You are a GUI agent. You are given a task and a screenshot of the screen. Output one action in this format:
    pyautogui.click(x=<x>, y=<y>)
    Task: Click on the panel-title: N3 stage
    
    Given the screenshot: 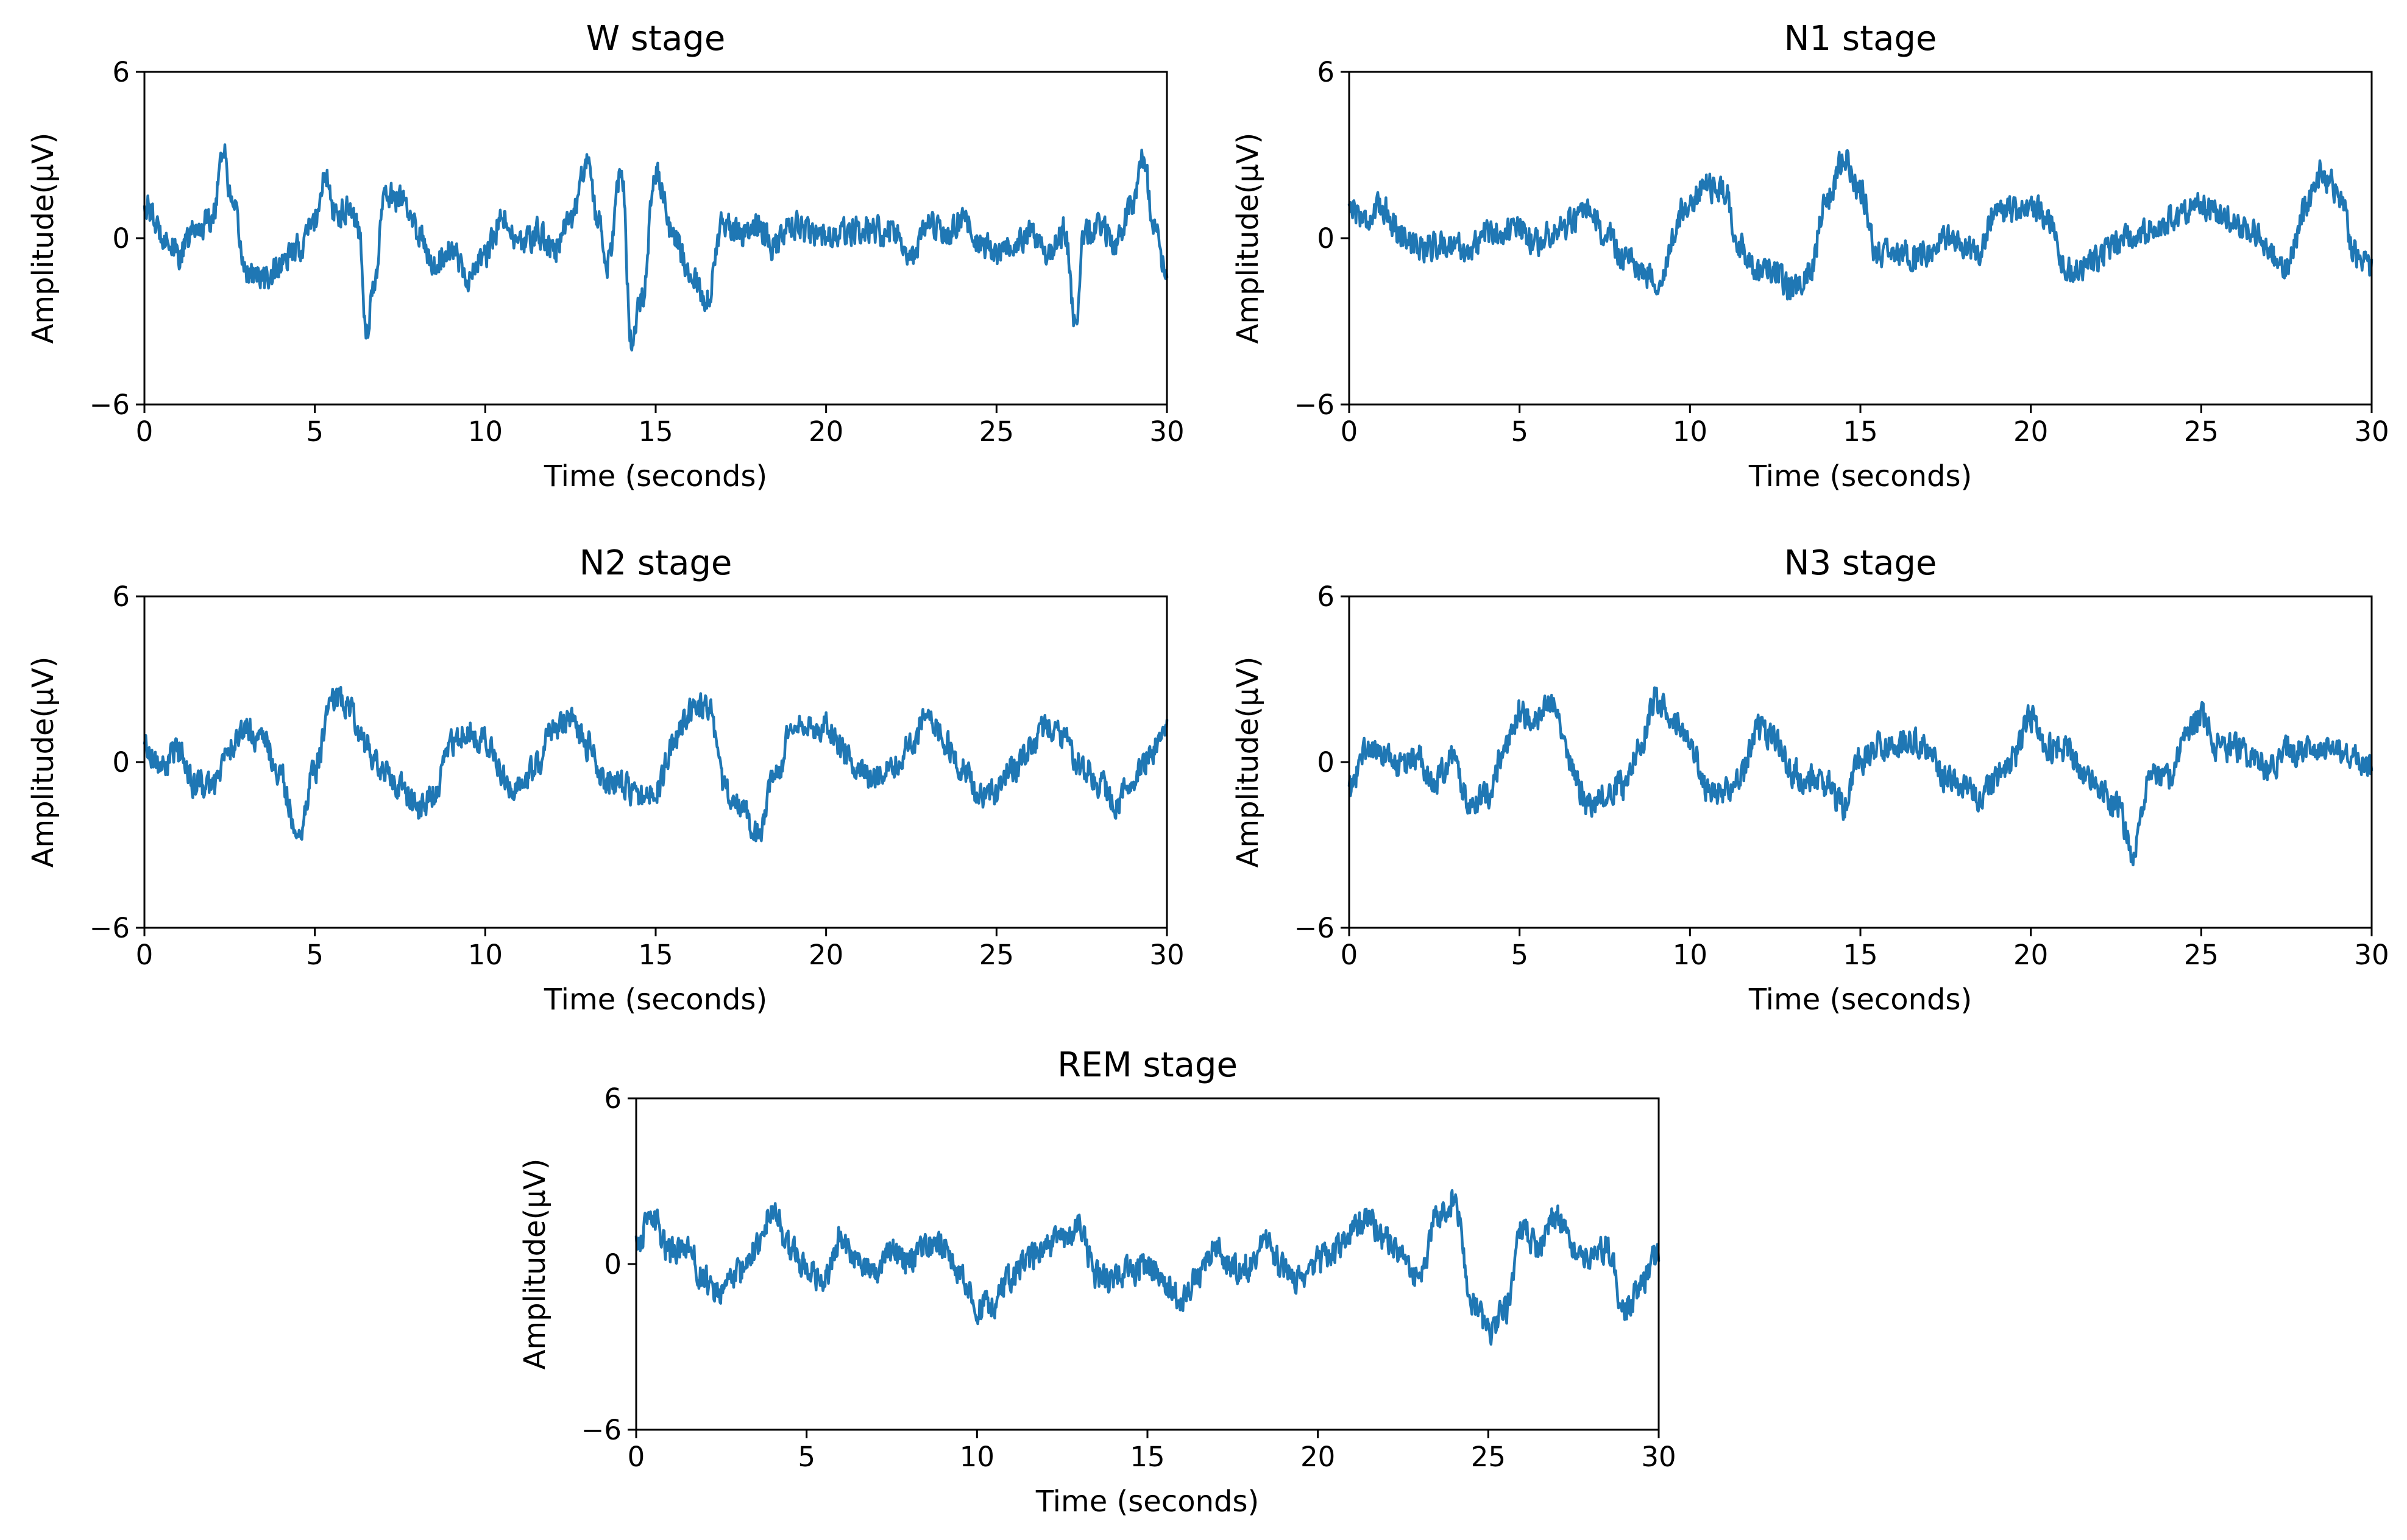 What is the action you would take?
    pyautogui.click(x=1860, y=563)
    